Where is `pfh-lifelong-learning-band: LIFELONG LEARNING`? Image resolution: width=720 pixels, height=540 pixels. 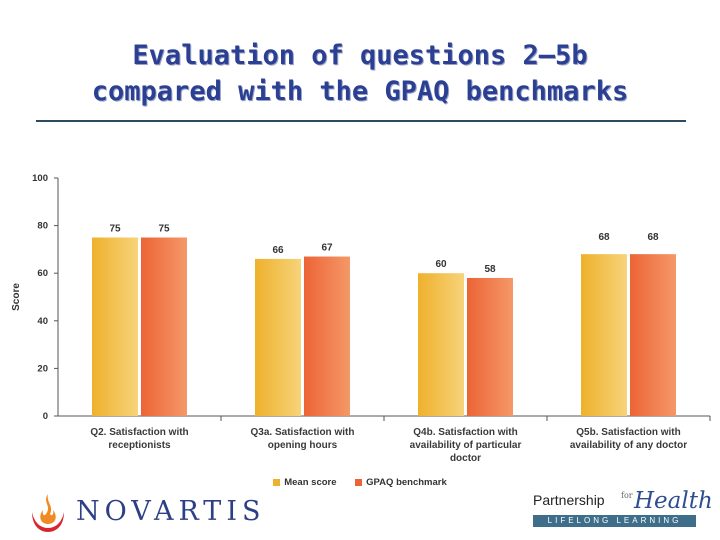 pfh-lifelong-learning-band: LIFELONG LEARNING is located at coordinates (614, 521).